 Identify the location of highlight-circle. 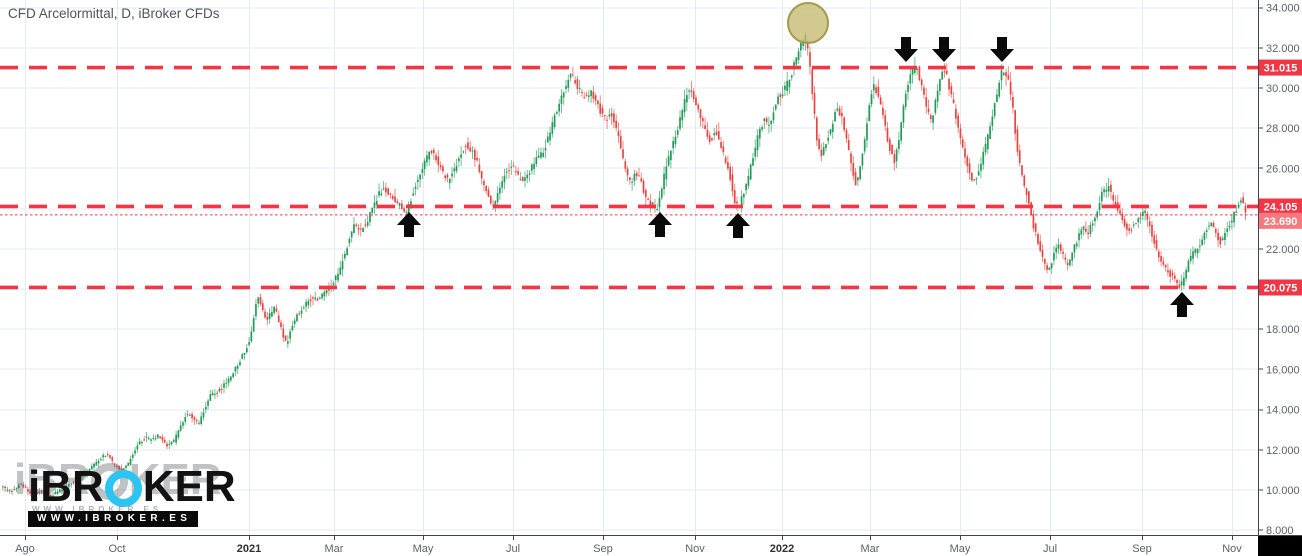
(808, 23).